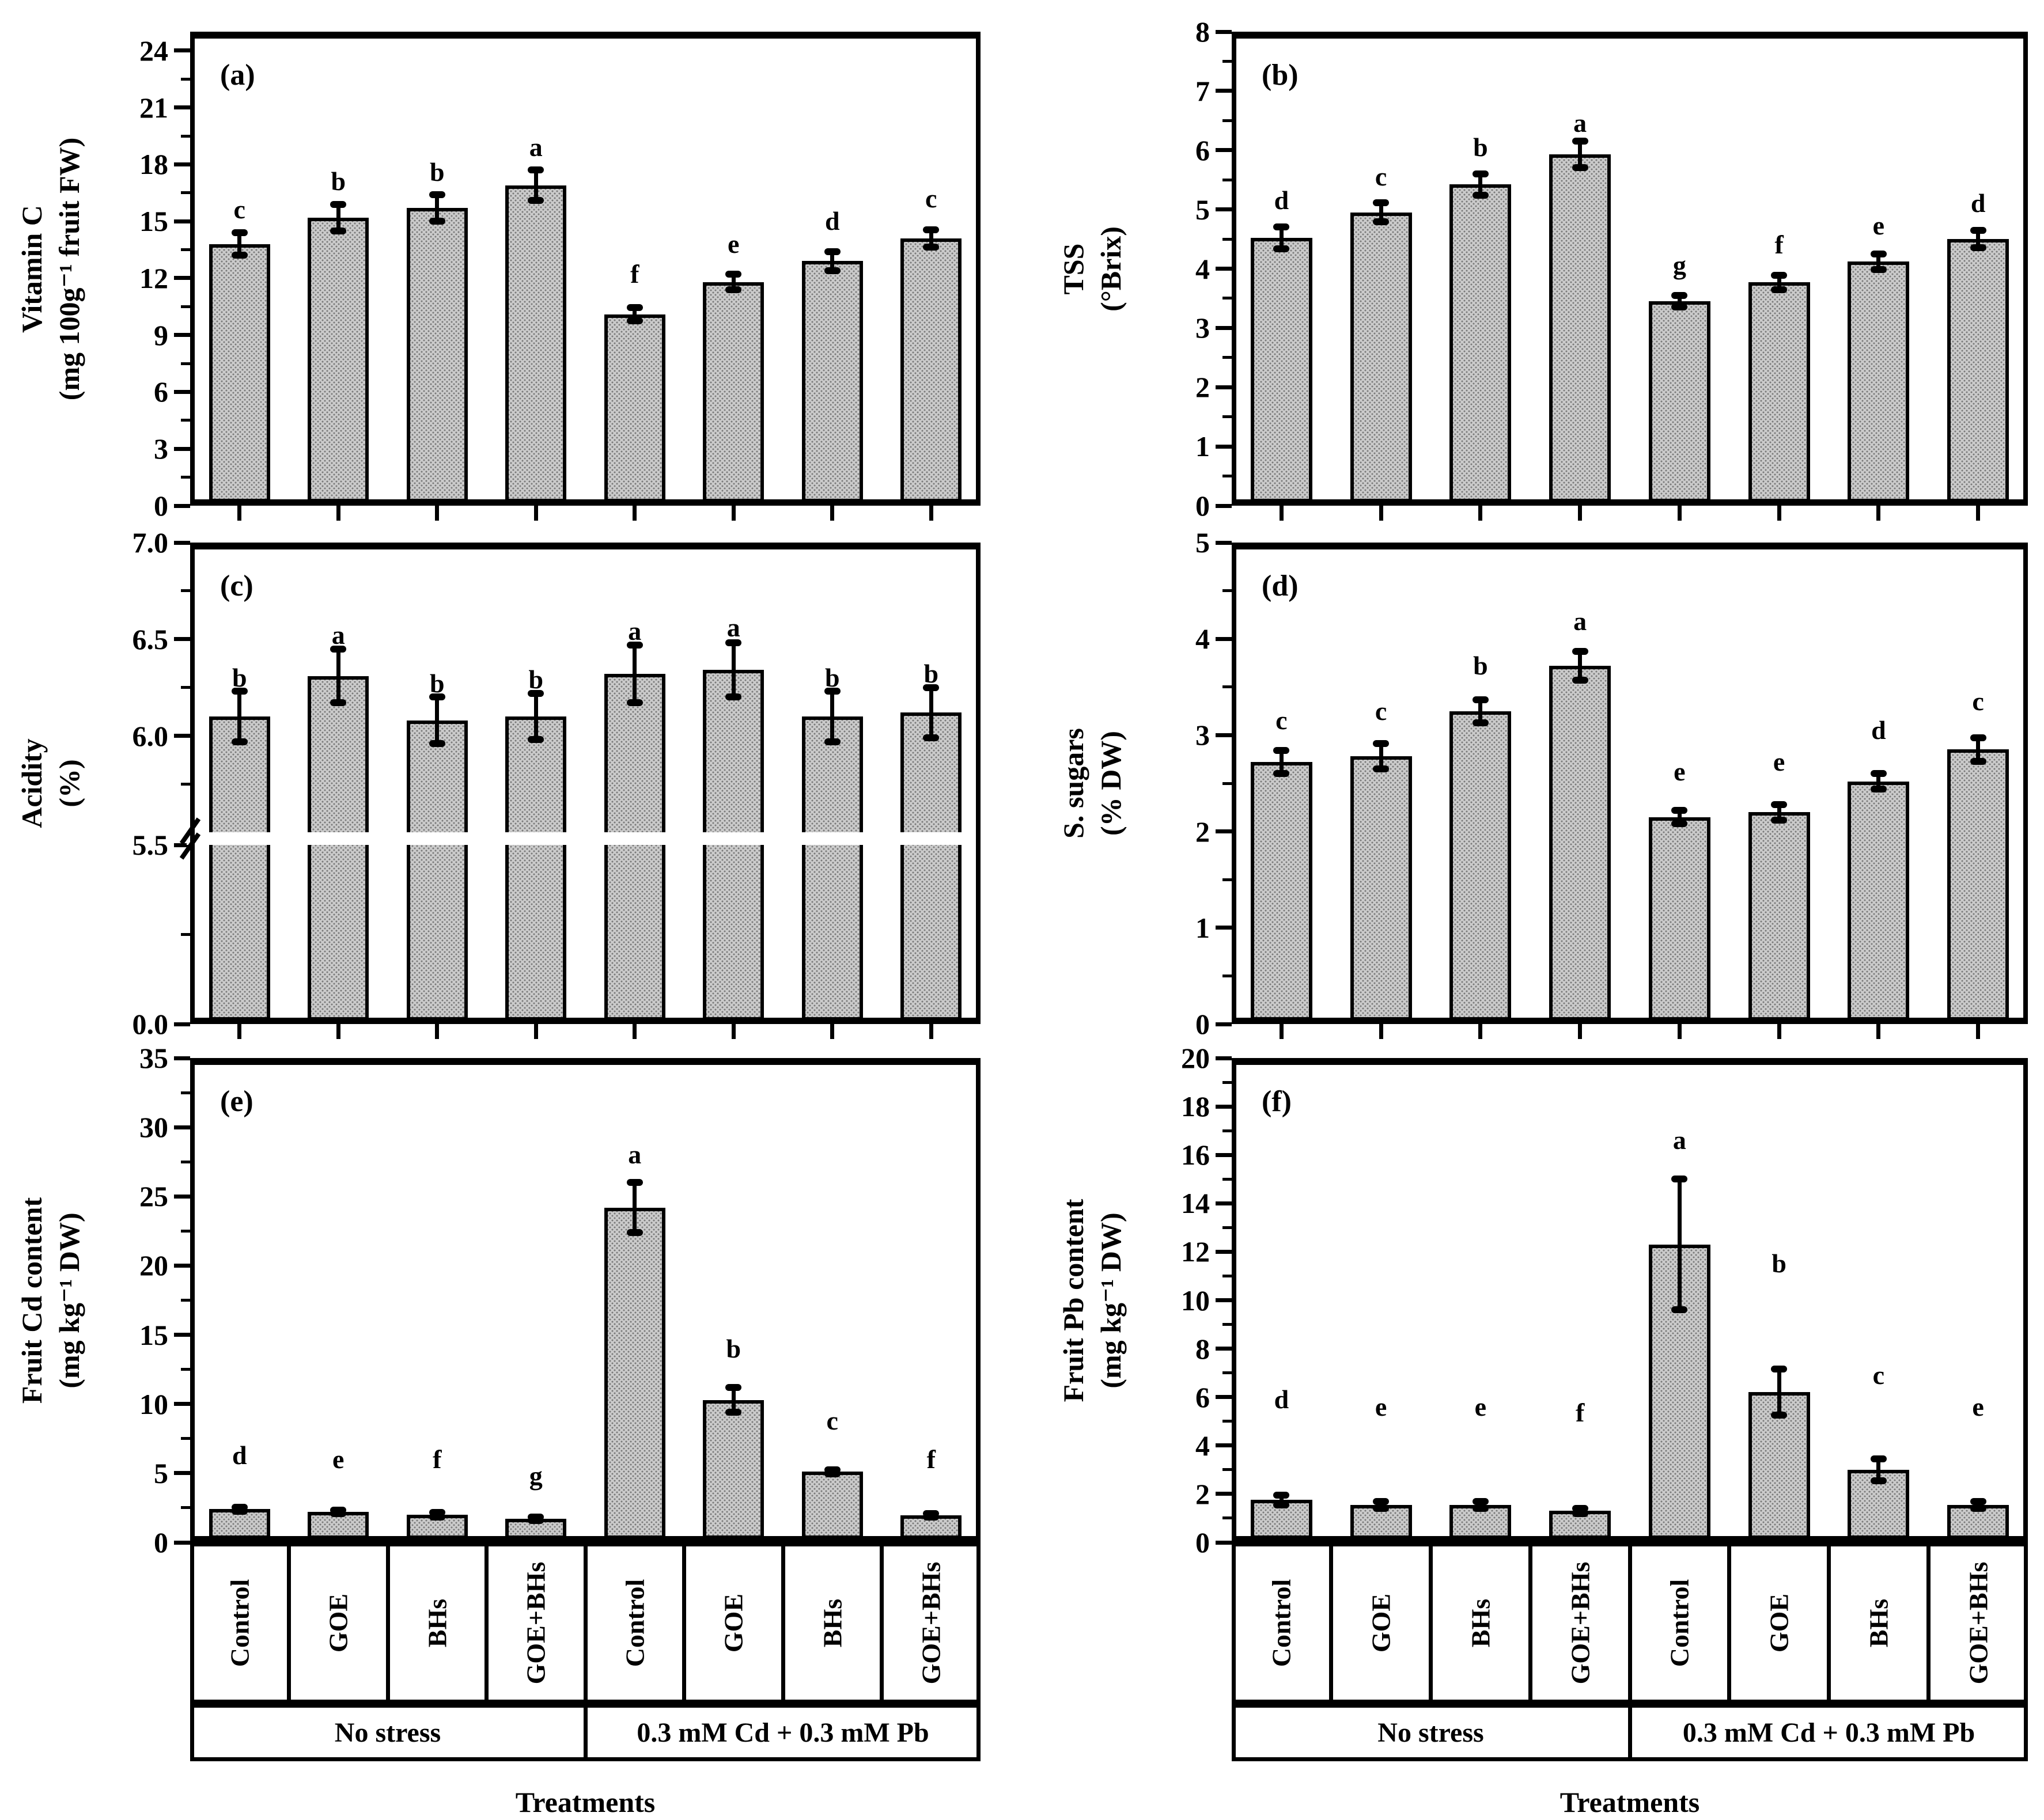 The width and height of the screenshot is (2044, 1820). Describe the element at coordinates (536, 1623) in the screenshot. I see `treatment-label: GOE+BHs` at that location.